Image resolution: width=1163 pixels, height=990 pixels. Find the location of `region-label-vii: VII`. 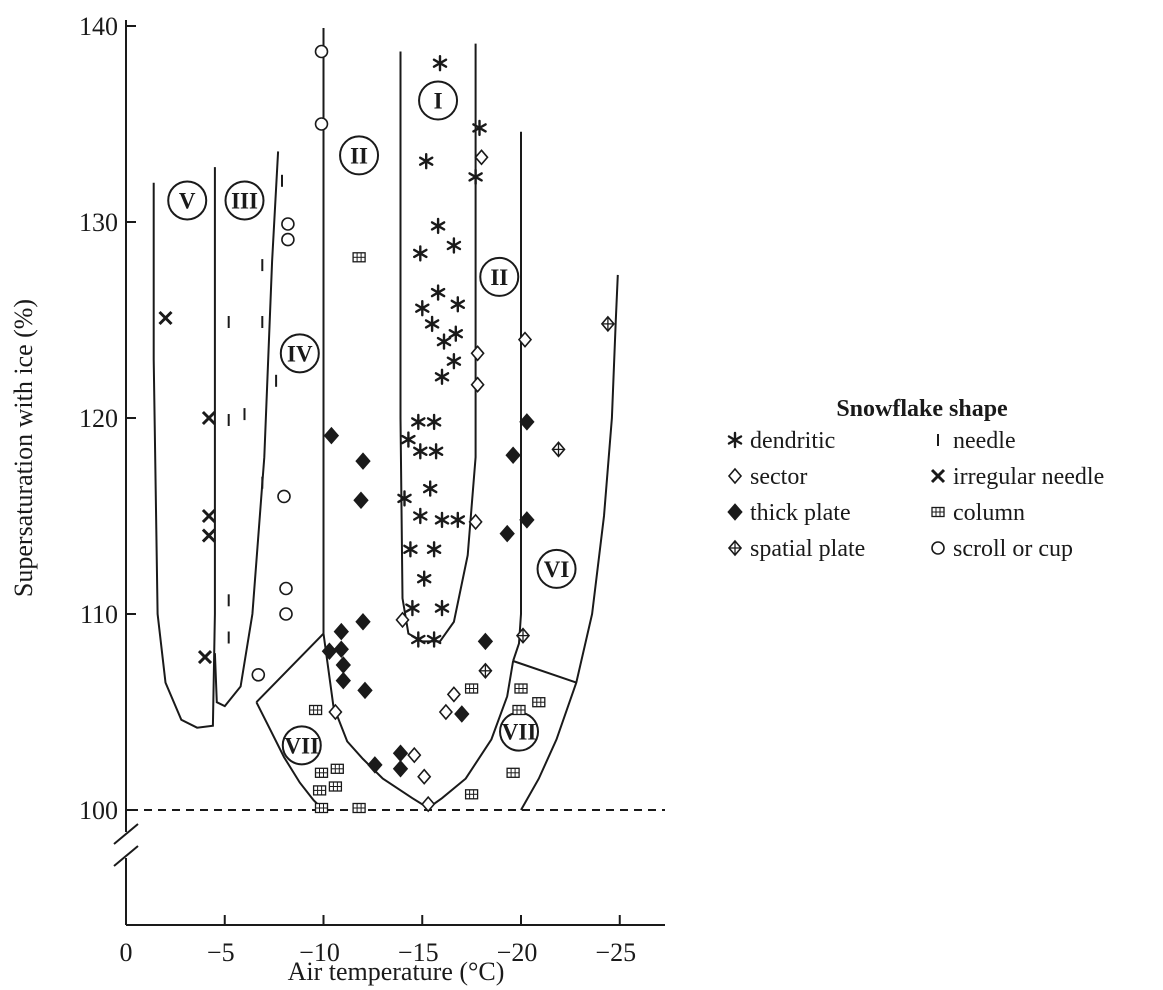

region-label-vii: VII is located at coordinates (301, 745).